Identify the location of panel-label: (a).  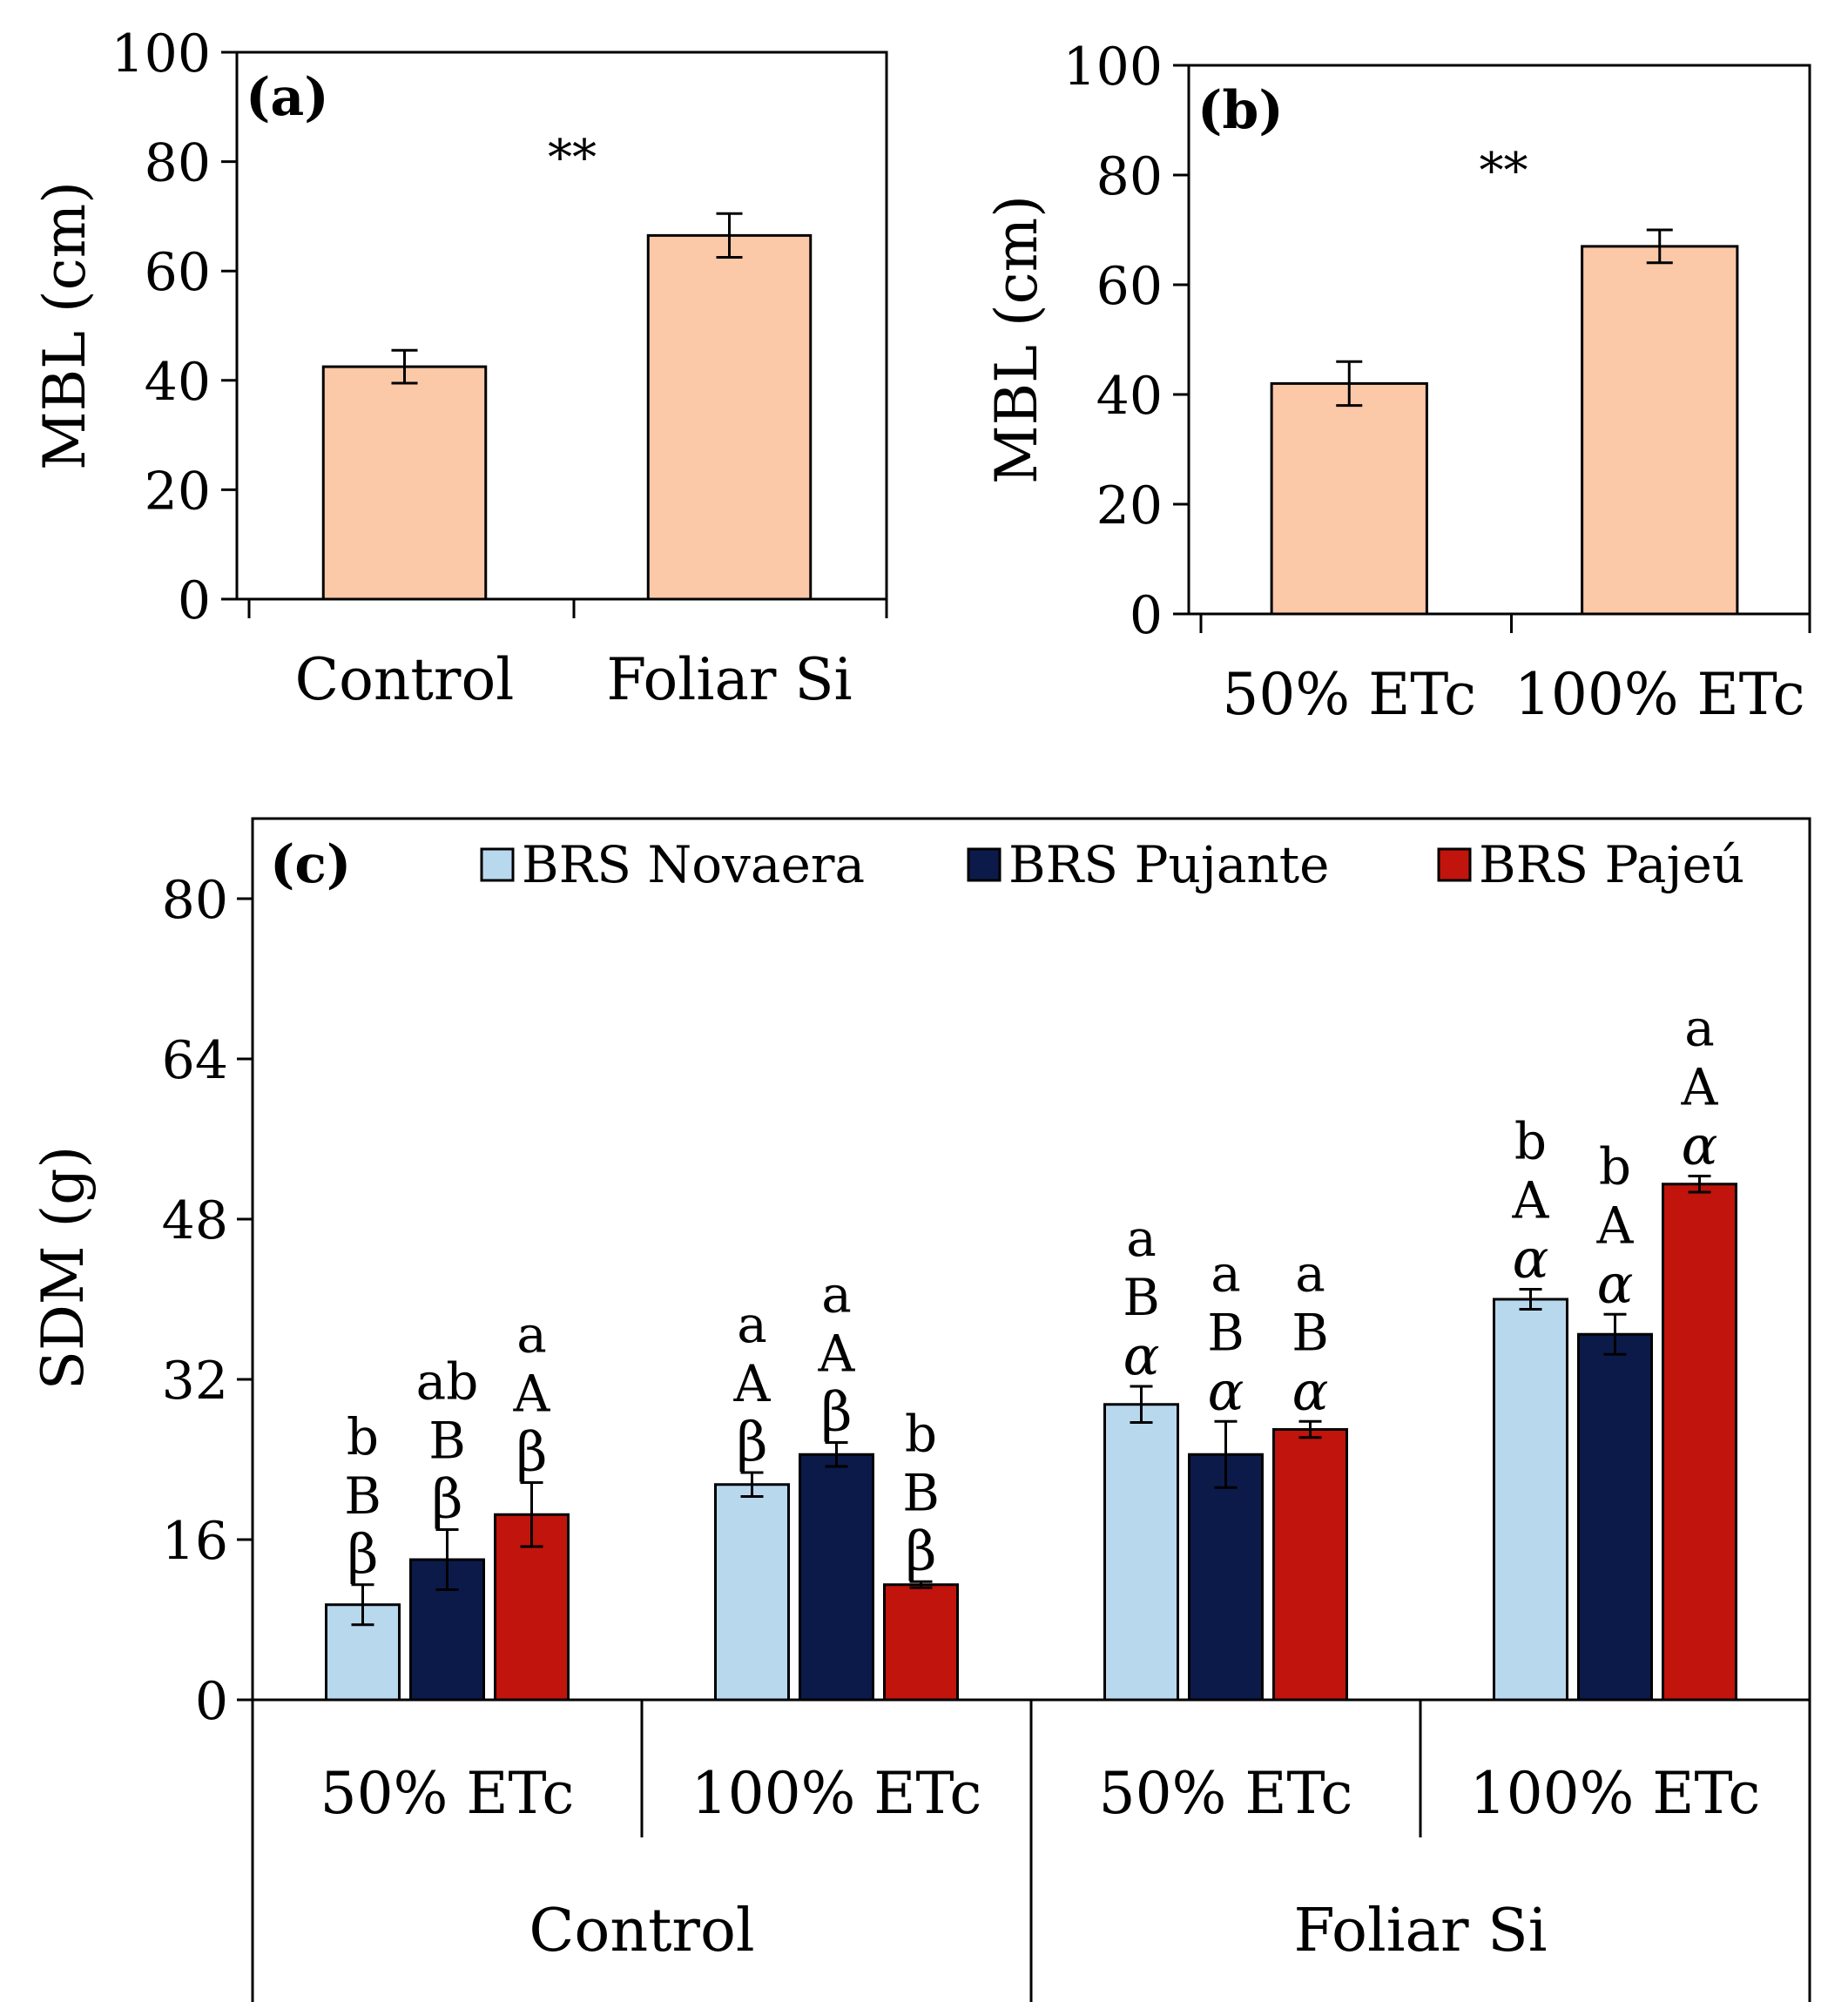
(288, 97).